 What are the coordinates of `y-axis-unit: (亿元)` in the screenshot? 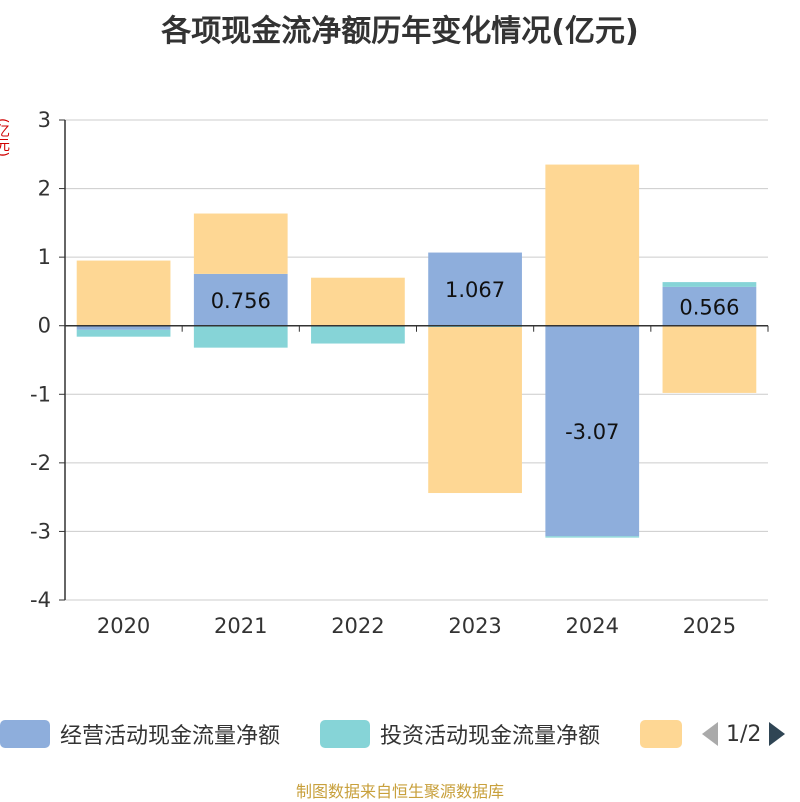 It's located at (5, 137).